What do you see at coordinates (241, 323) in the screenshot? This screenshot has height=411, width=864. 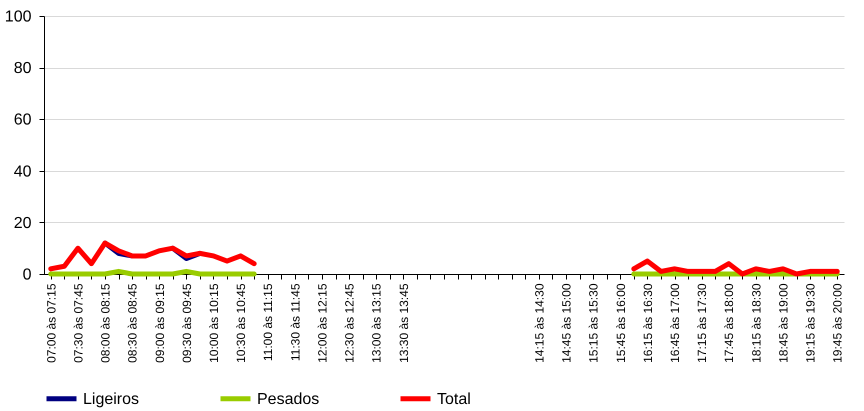 I see `x-tick-label: 10:30 às 10:45` at bounding box center [241, 323].